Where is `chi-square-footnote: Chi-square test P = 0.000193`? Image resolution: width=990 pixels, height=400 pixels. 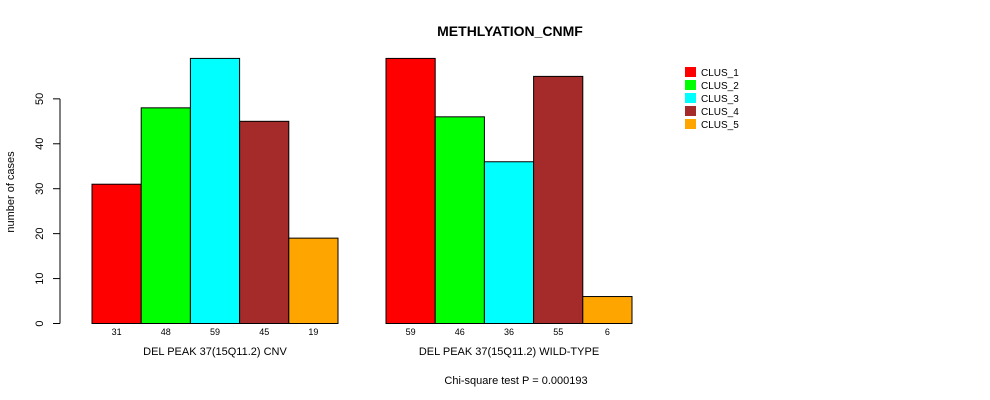
chi-square-footnote: Chi-square test P = 0.000193 is located at coordinates (515, 381).